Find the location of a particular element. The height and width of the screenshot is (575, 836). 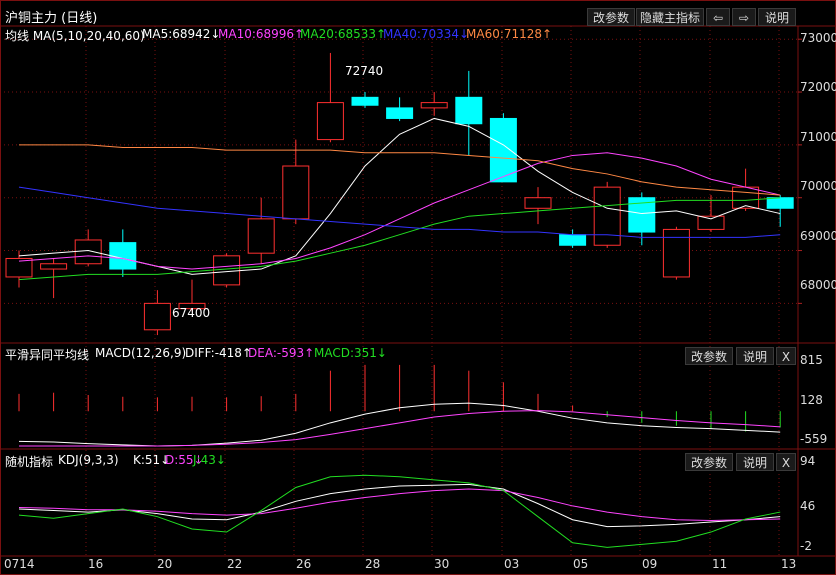

kdj-params: KDJ(9,3,3) is located at coordinates (88, 460).